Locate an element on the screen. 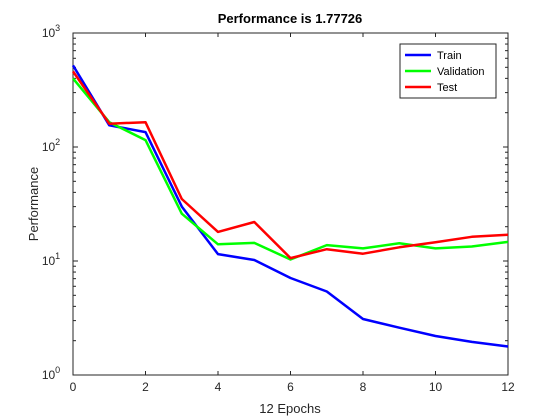 The image size is (560, 420). y-tick-label: 10⁰ is located at coordinates (51, 373).